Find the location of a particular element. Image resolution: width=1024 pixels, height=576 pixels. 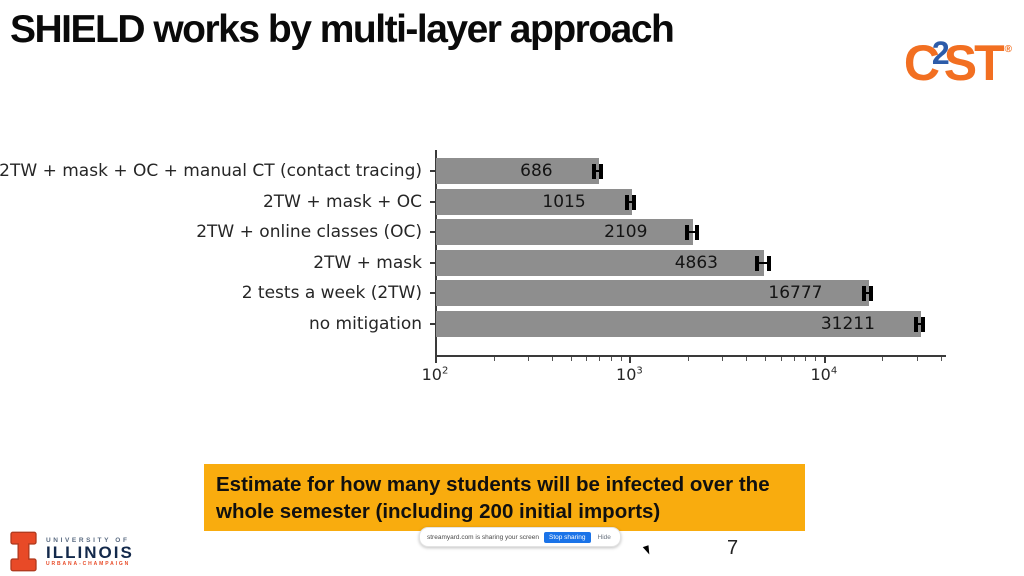

bar-value-label: 4863 is located at coordinates (696, 262).